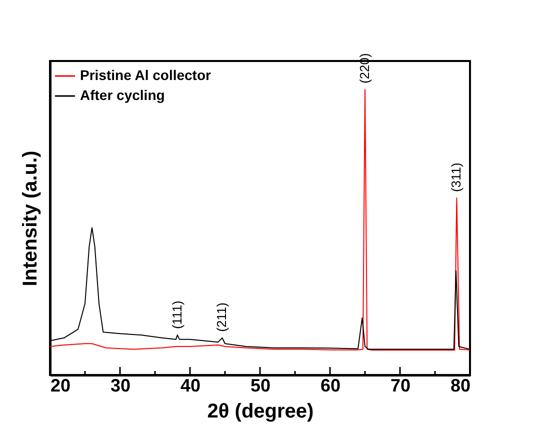  I want to click on x-tick-label: 30, so click(120, 386).